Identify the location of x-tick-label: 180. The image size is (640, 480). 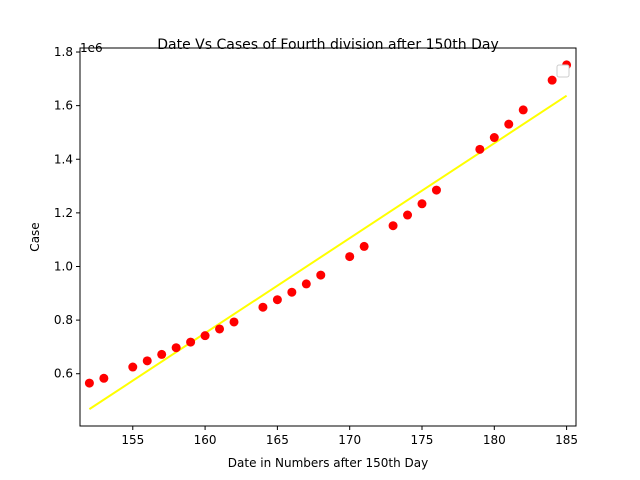
(494, 440).